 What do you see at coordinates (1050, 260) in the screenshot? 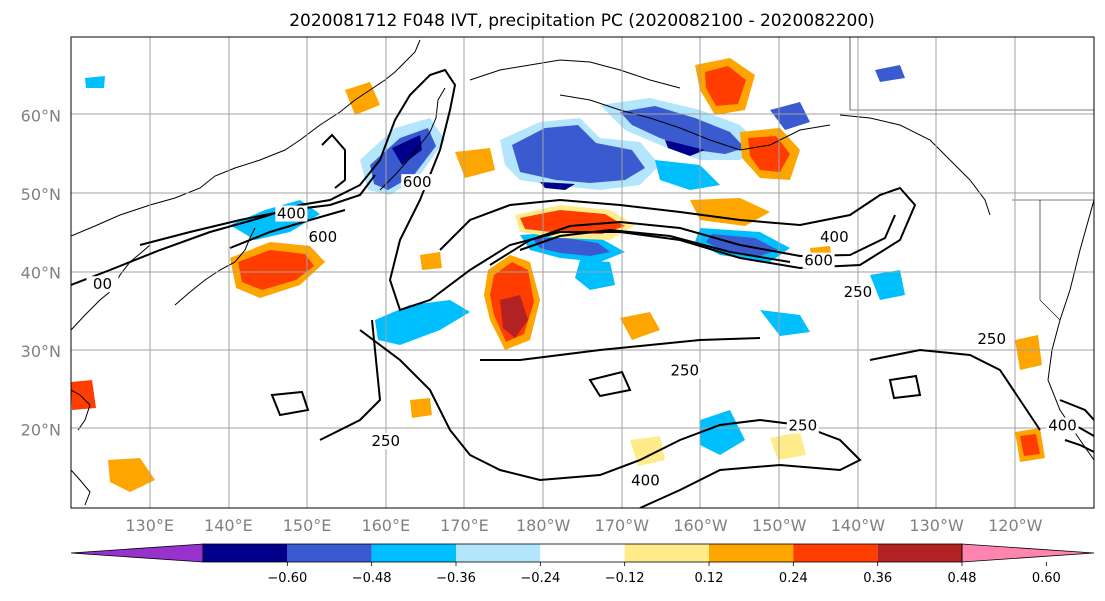
I see `border-states` at bounding box center [1050, 260].